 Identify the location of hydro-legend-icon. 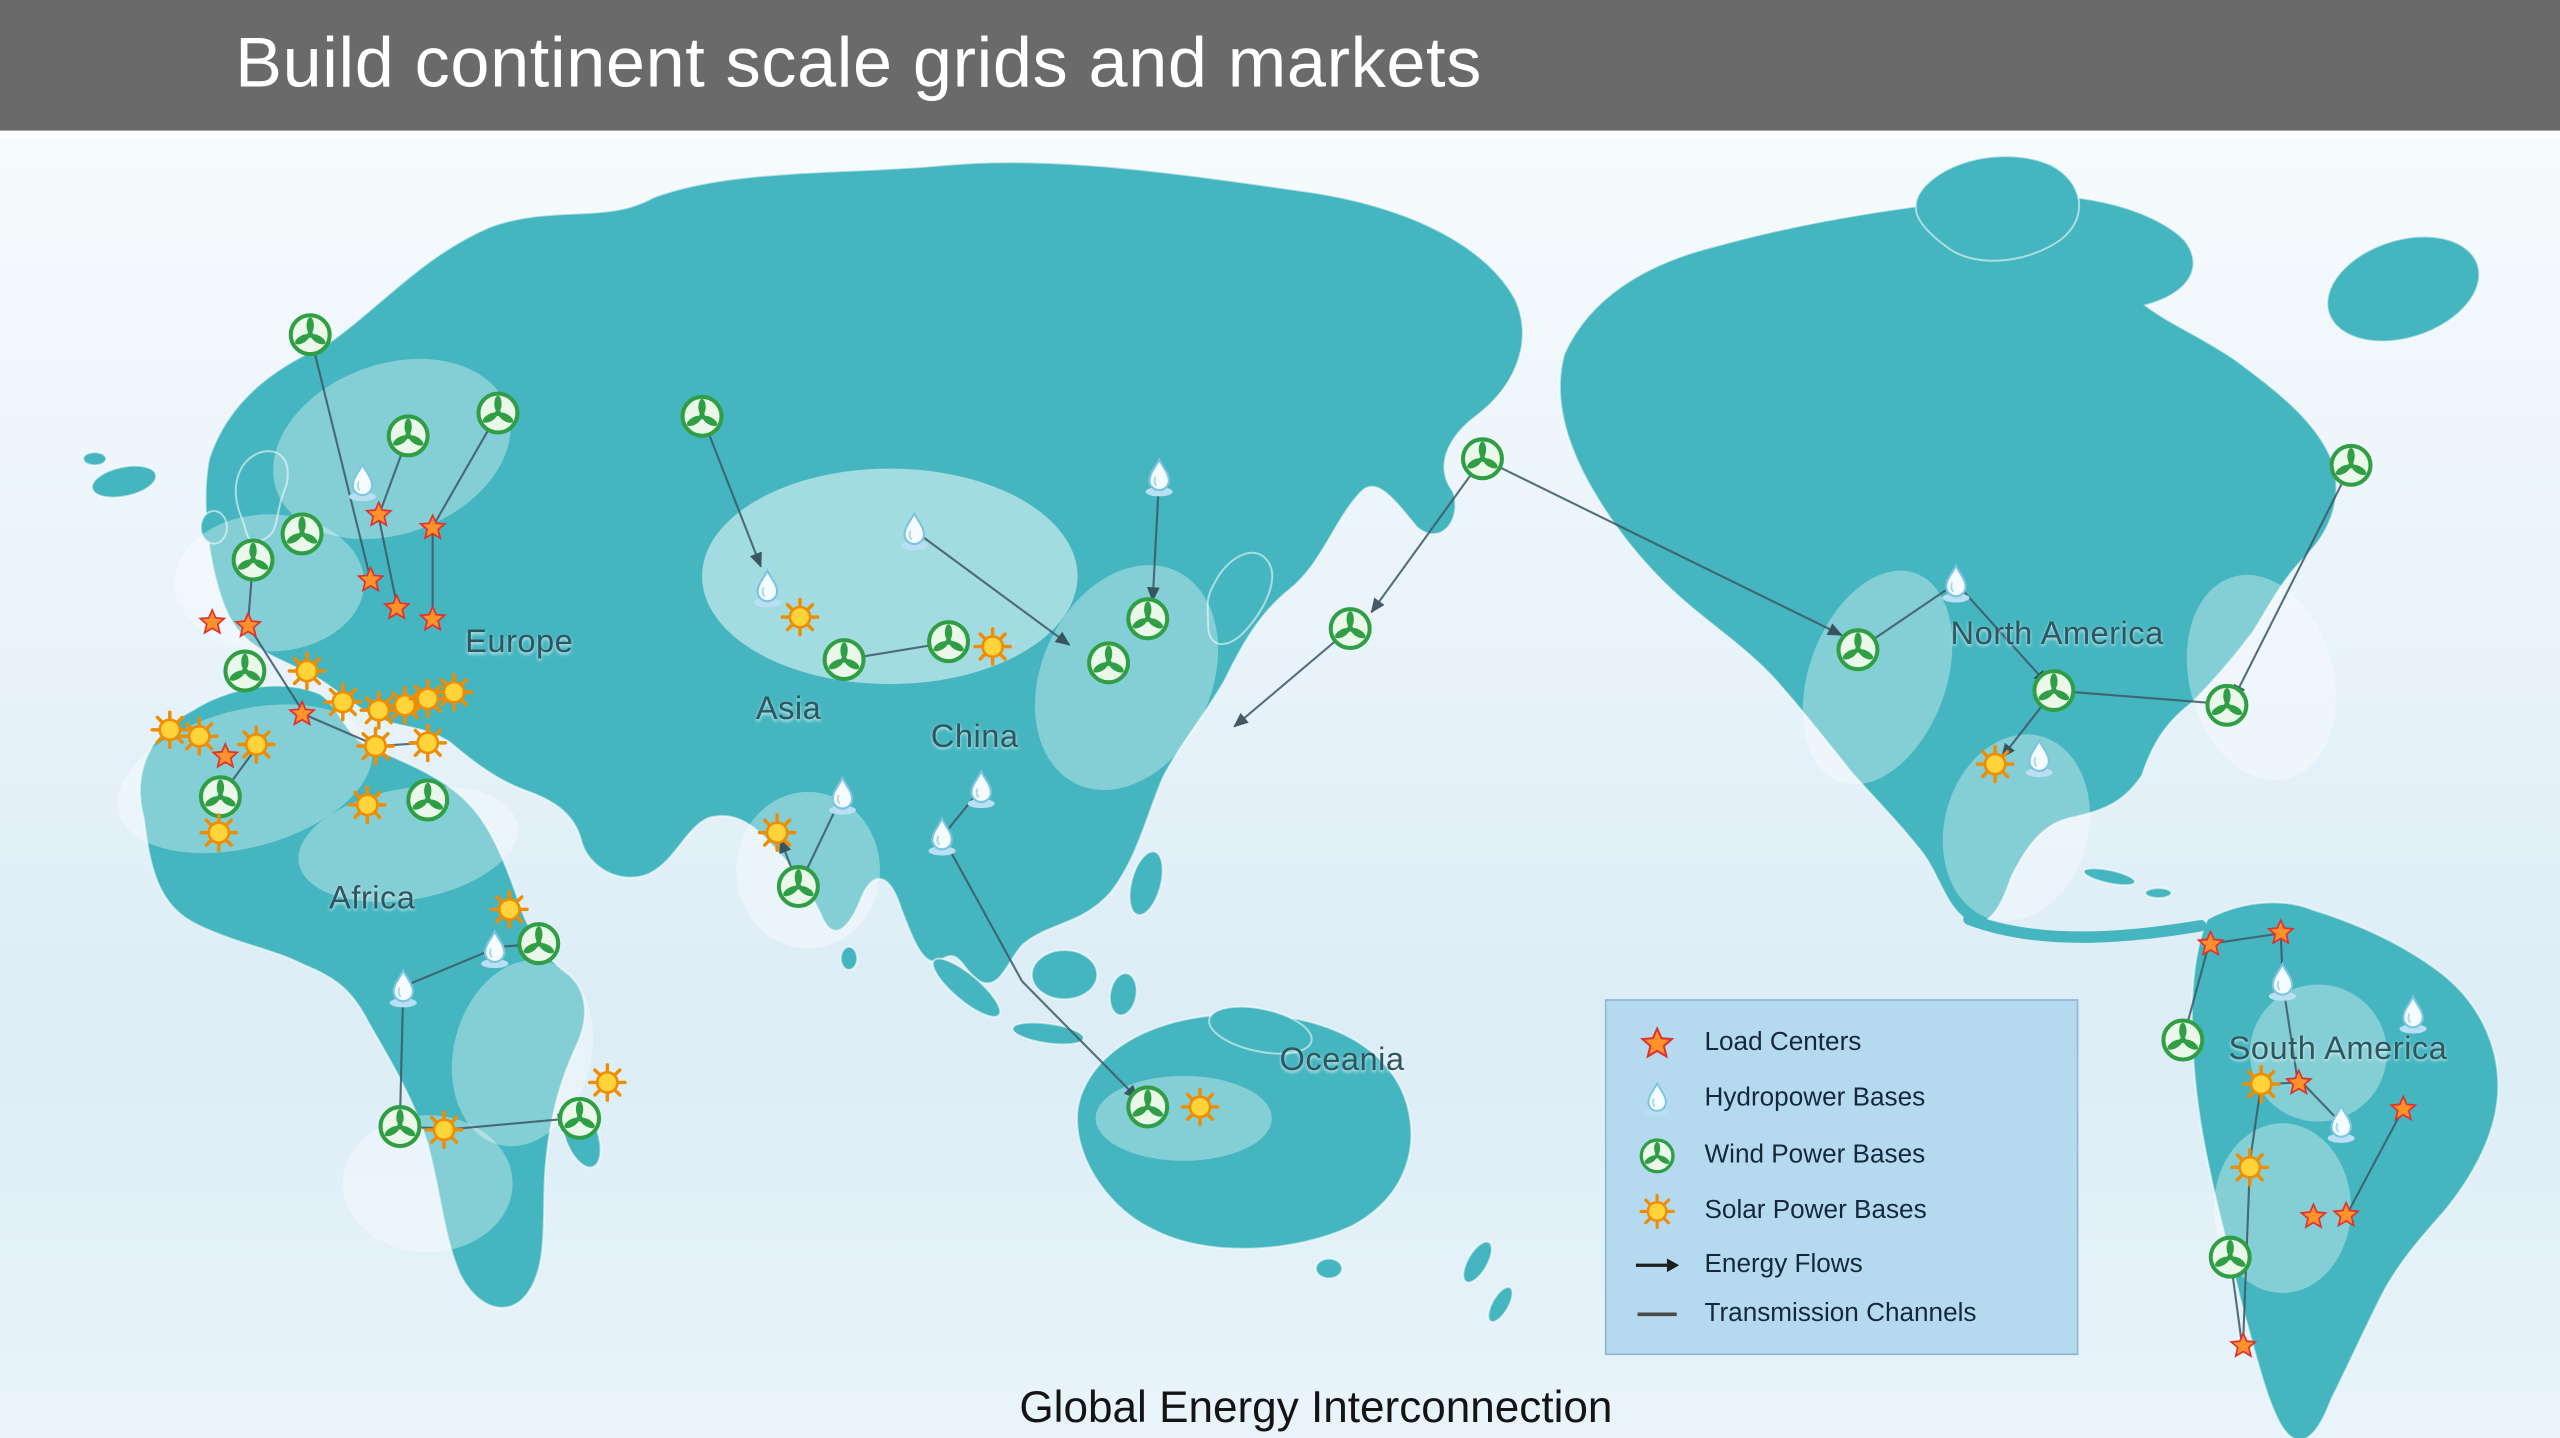
(1657, 1099).